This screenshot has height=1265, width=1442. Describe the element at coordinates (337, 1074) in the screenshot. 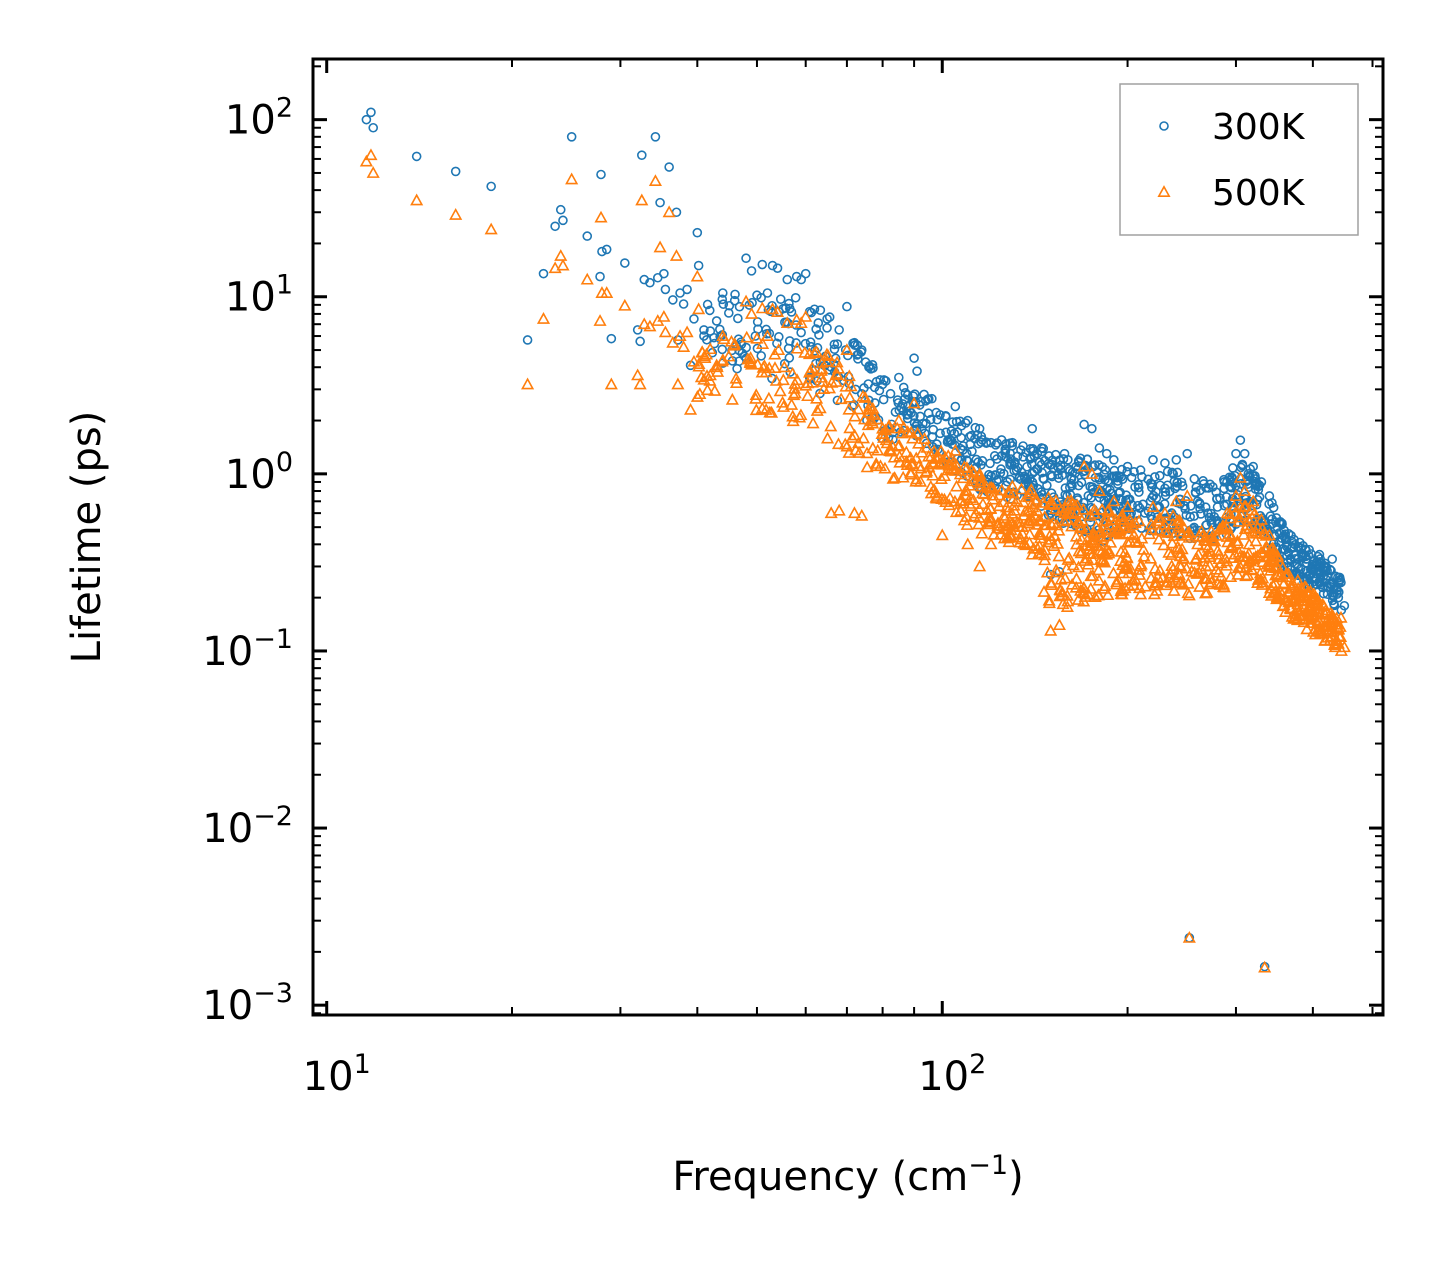

I see `x-tick-label: 101` at that location.